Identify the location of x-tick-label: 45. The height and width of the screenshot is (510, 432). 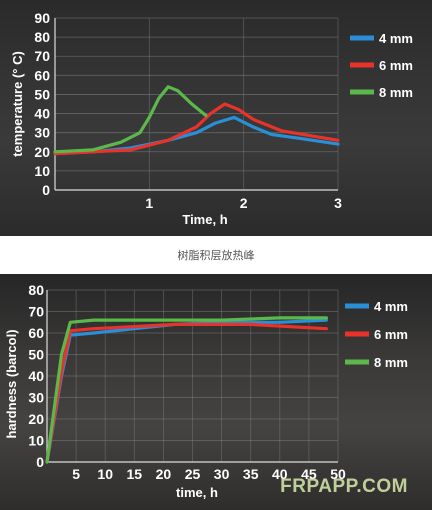
(309, 474).